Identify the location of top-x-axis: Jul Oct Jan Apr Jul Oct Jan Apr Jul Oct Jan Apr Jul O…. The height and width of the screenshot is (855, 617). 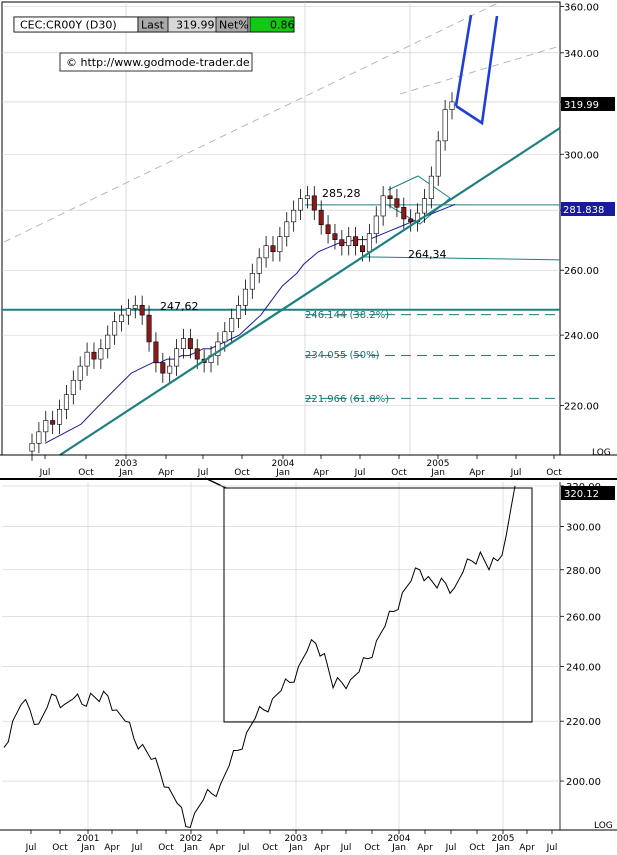
(308, 466).